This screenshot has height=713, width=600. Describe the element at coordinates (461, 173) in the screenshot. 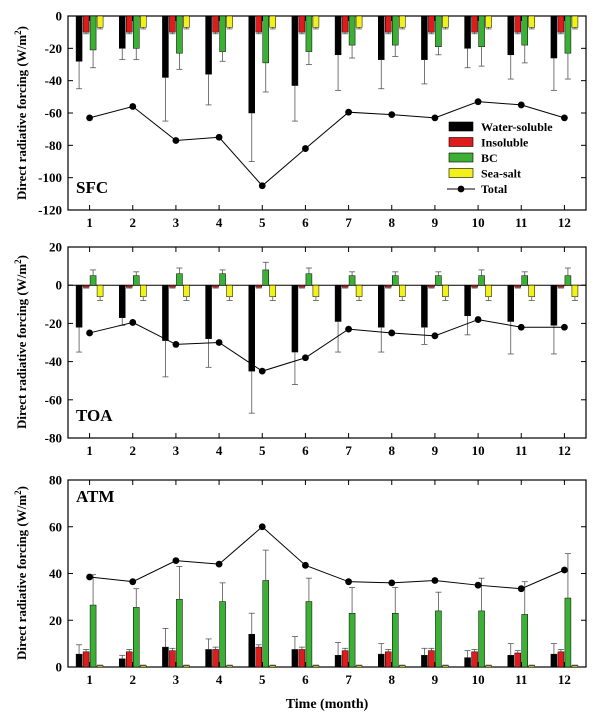

I see `legend-swatch` at that location.